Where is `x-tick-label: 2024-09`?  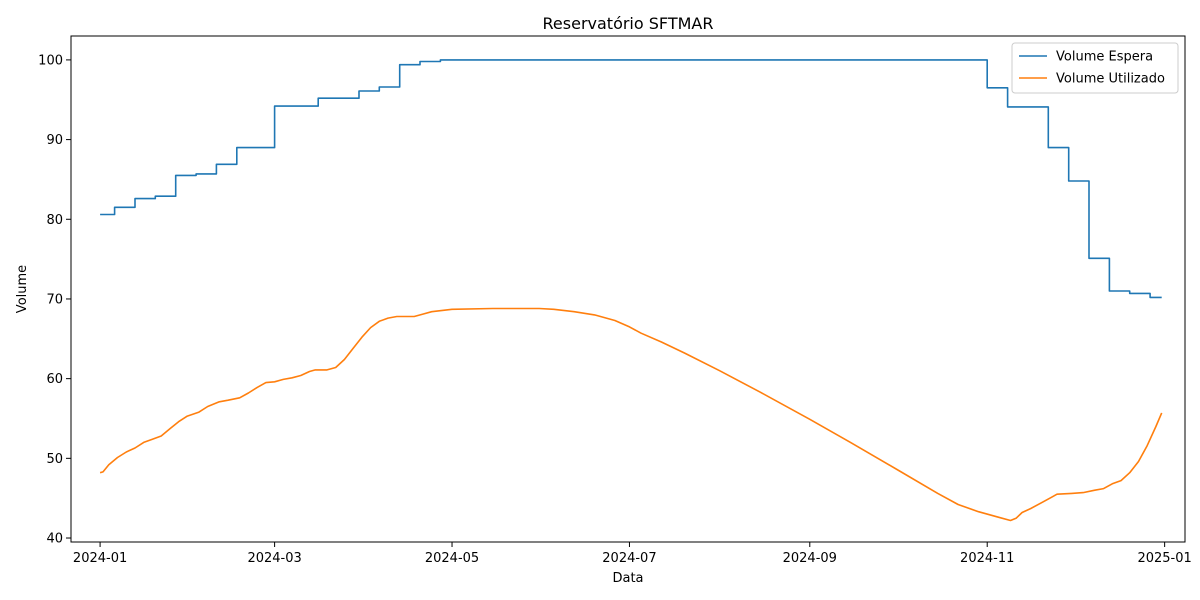
x-tick-label: 2024-09 is located at coordinates (810, 558).